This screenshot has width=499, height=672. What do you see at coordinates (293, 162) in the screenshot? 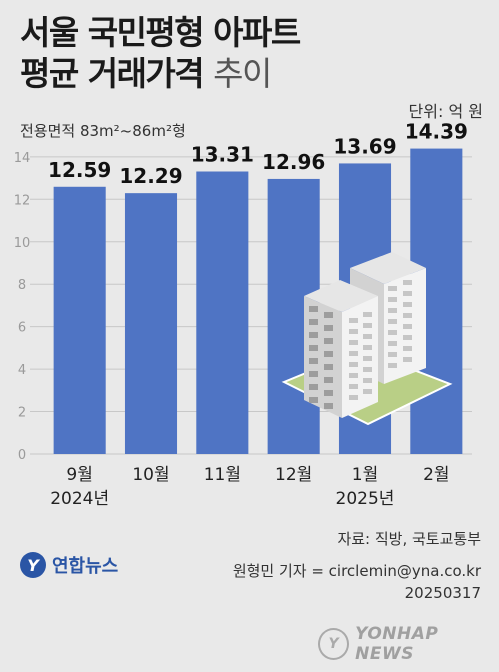
I see `data-label: 12.96` at bounding box center [293, 162].